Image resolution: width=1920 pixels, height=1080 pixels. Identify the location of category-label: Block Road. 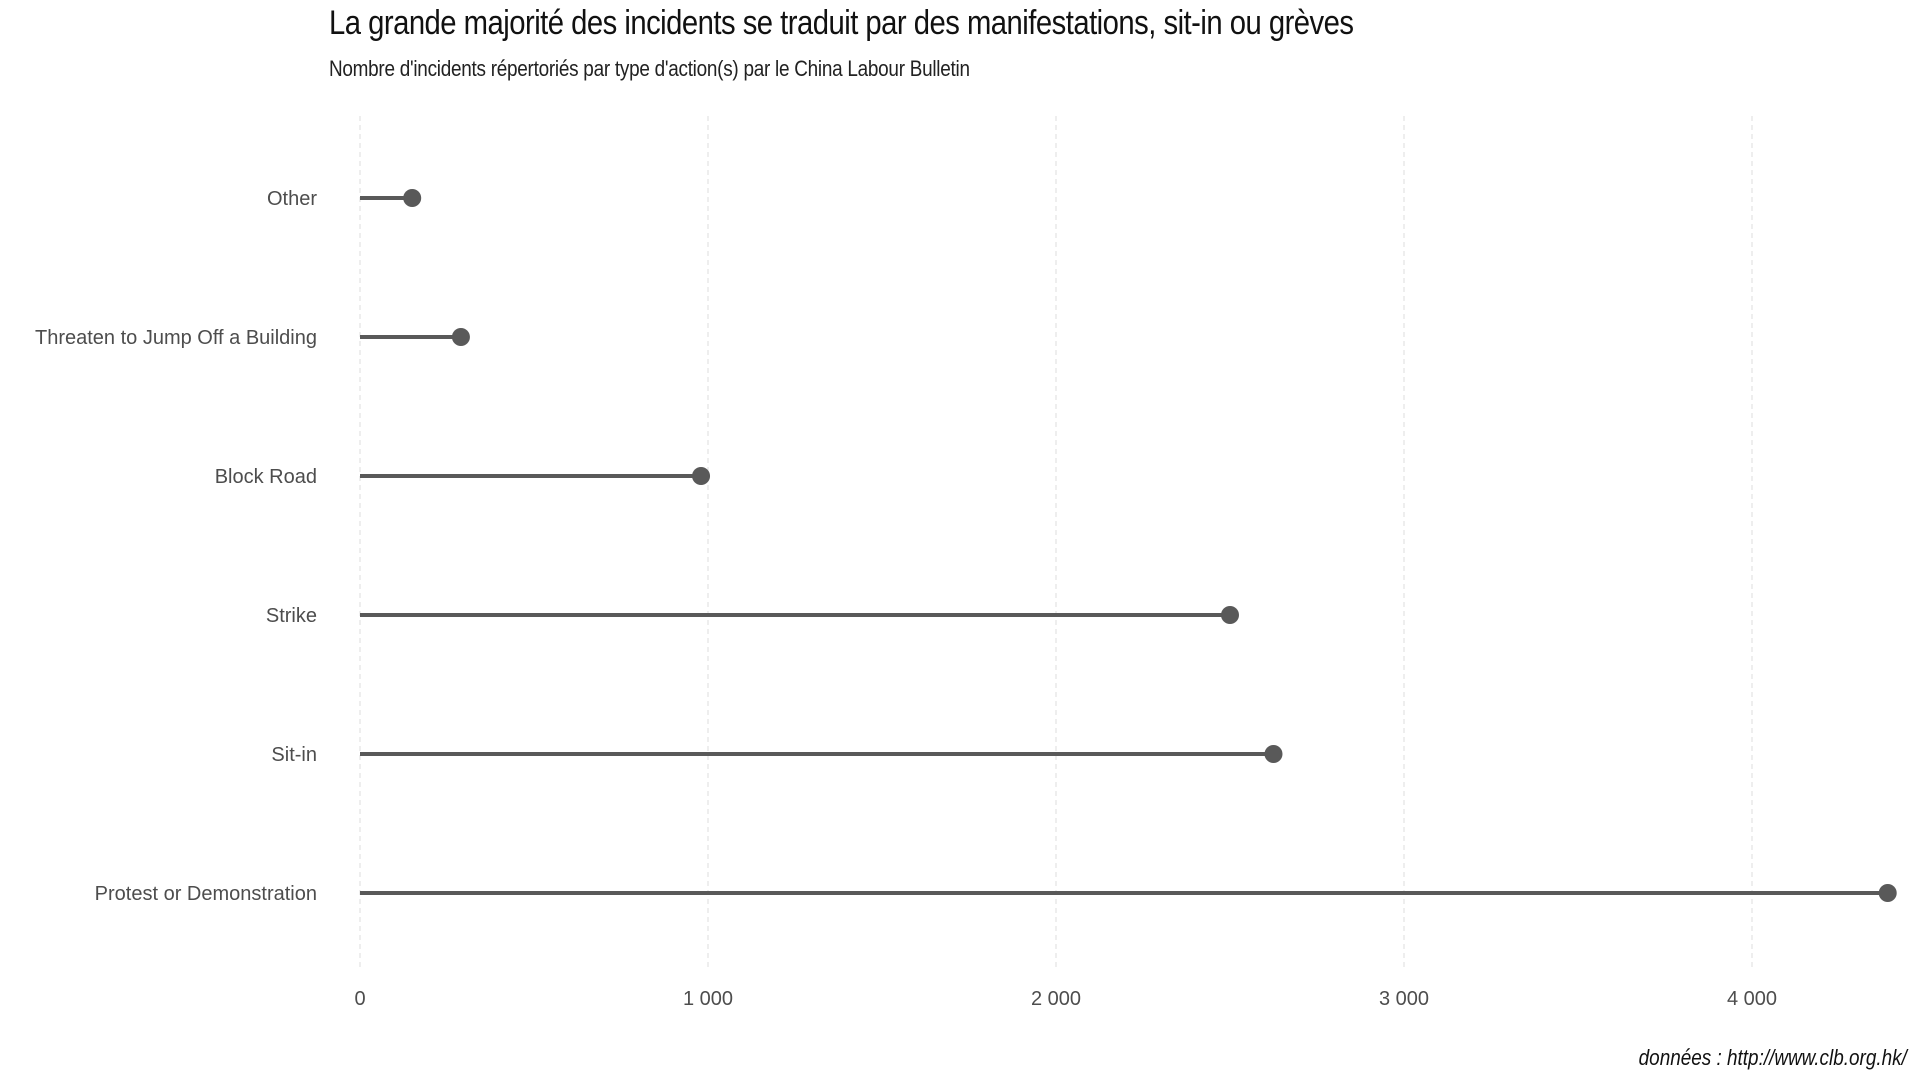
(266, 477).